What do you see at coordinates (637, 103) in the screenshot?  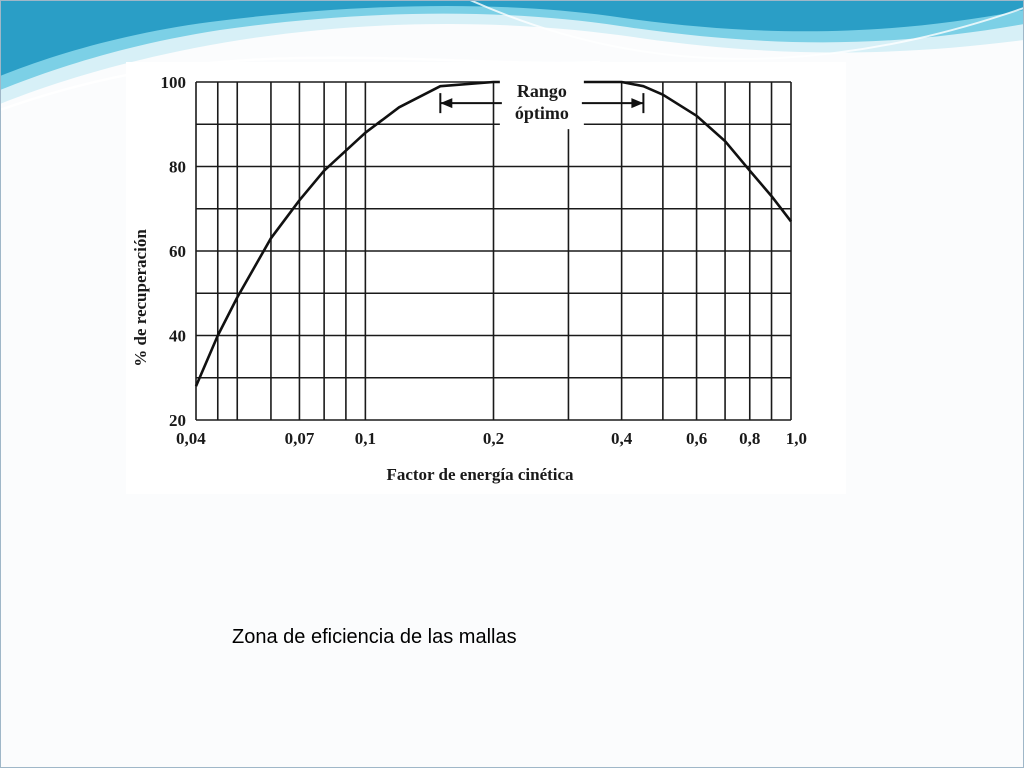 I see `range-arrowhead-right` at bounding box center [637, 103].